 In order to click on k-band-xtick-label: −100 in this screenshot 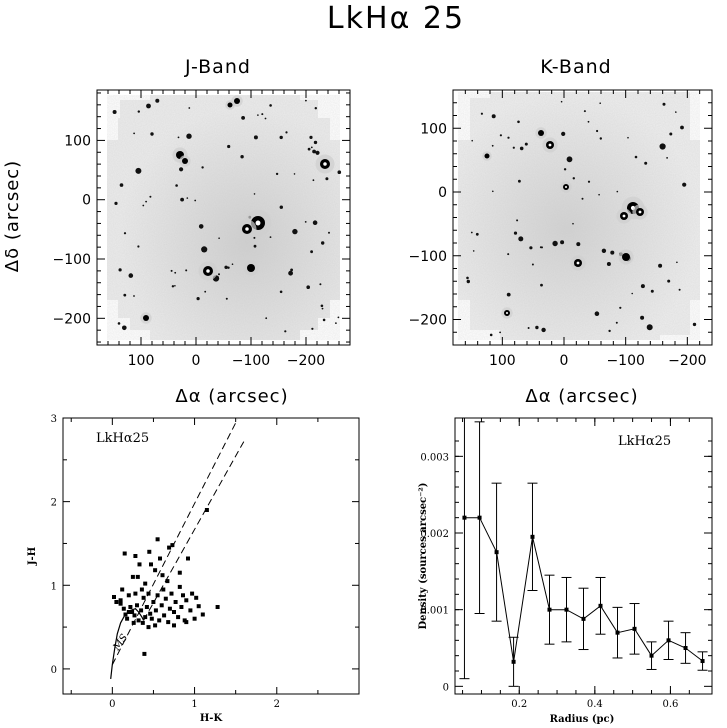, I will do `click(625, 361)`.